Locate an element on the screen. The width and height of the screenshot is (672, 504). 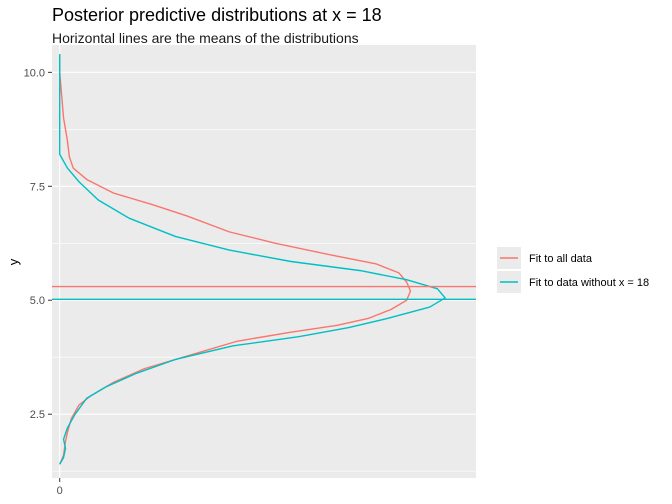
y-tick-label: 2.5 is located at coordinates (37, 415).